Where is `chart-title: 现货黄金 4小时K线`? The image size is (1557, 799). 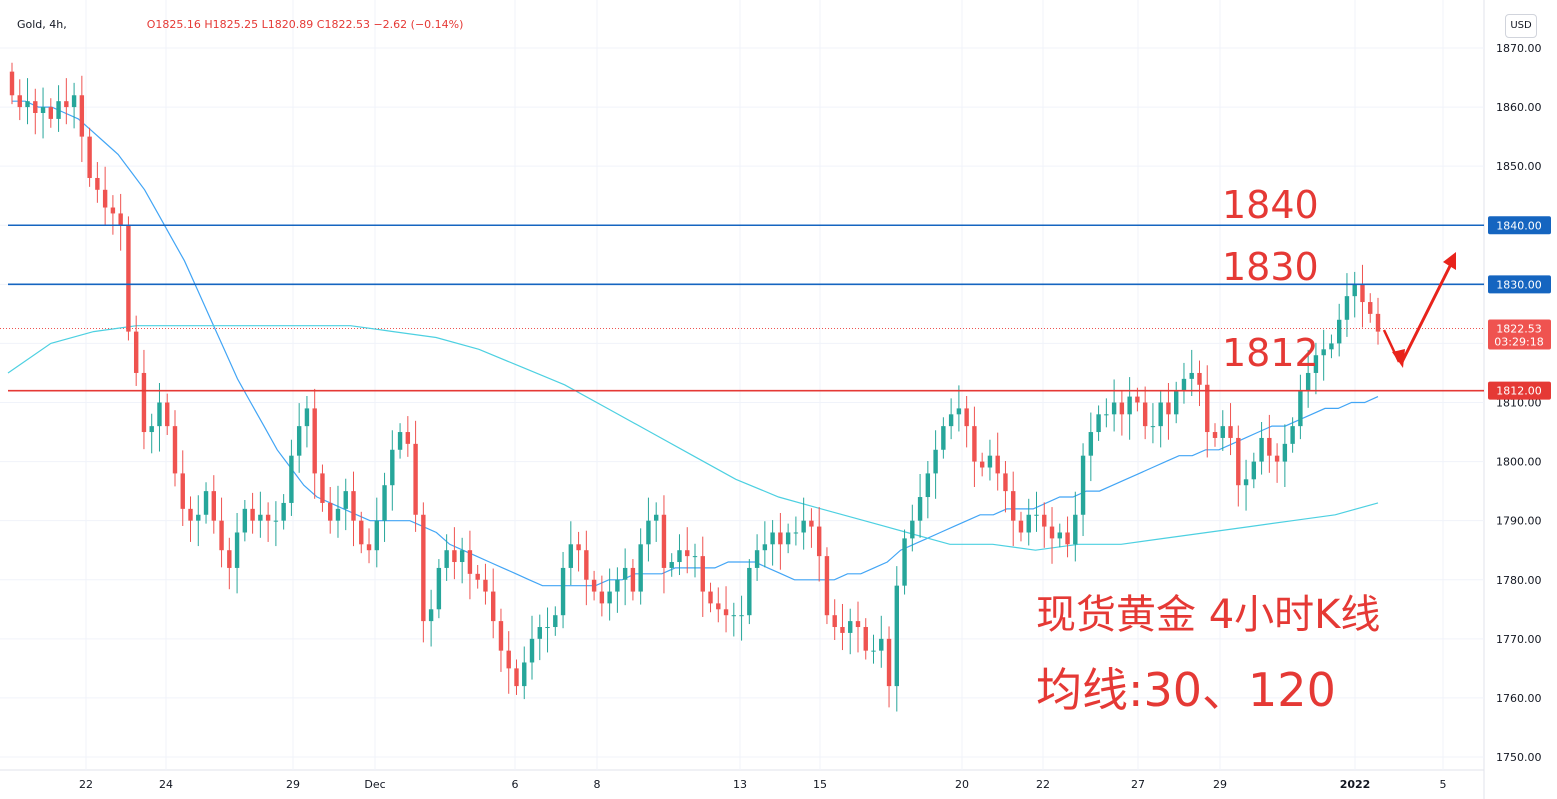 chart-title: 现货黄金 4小时K线 is located at coordinates (1208, 615).